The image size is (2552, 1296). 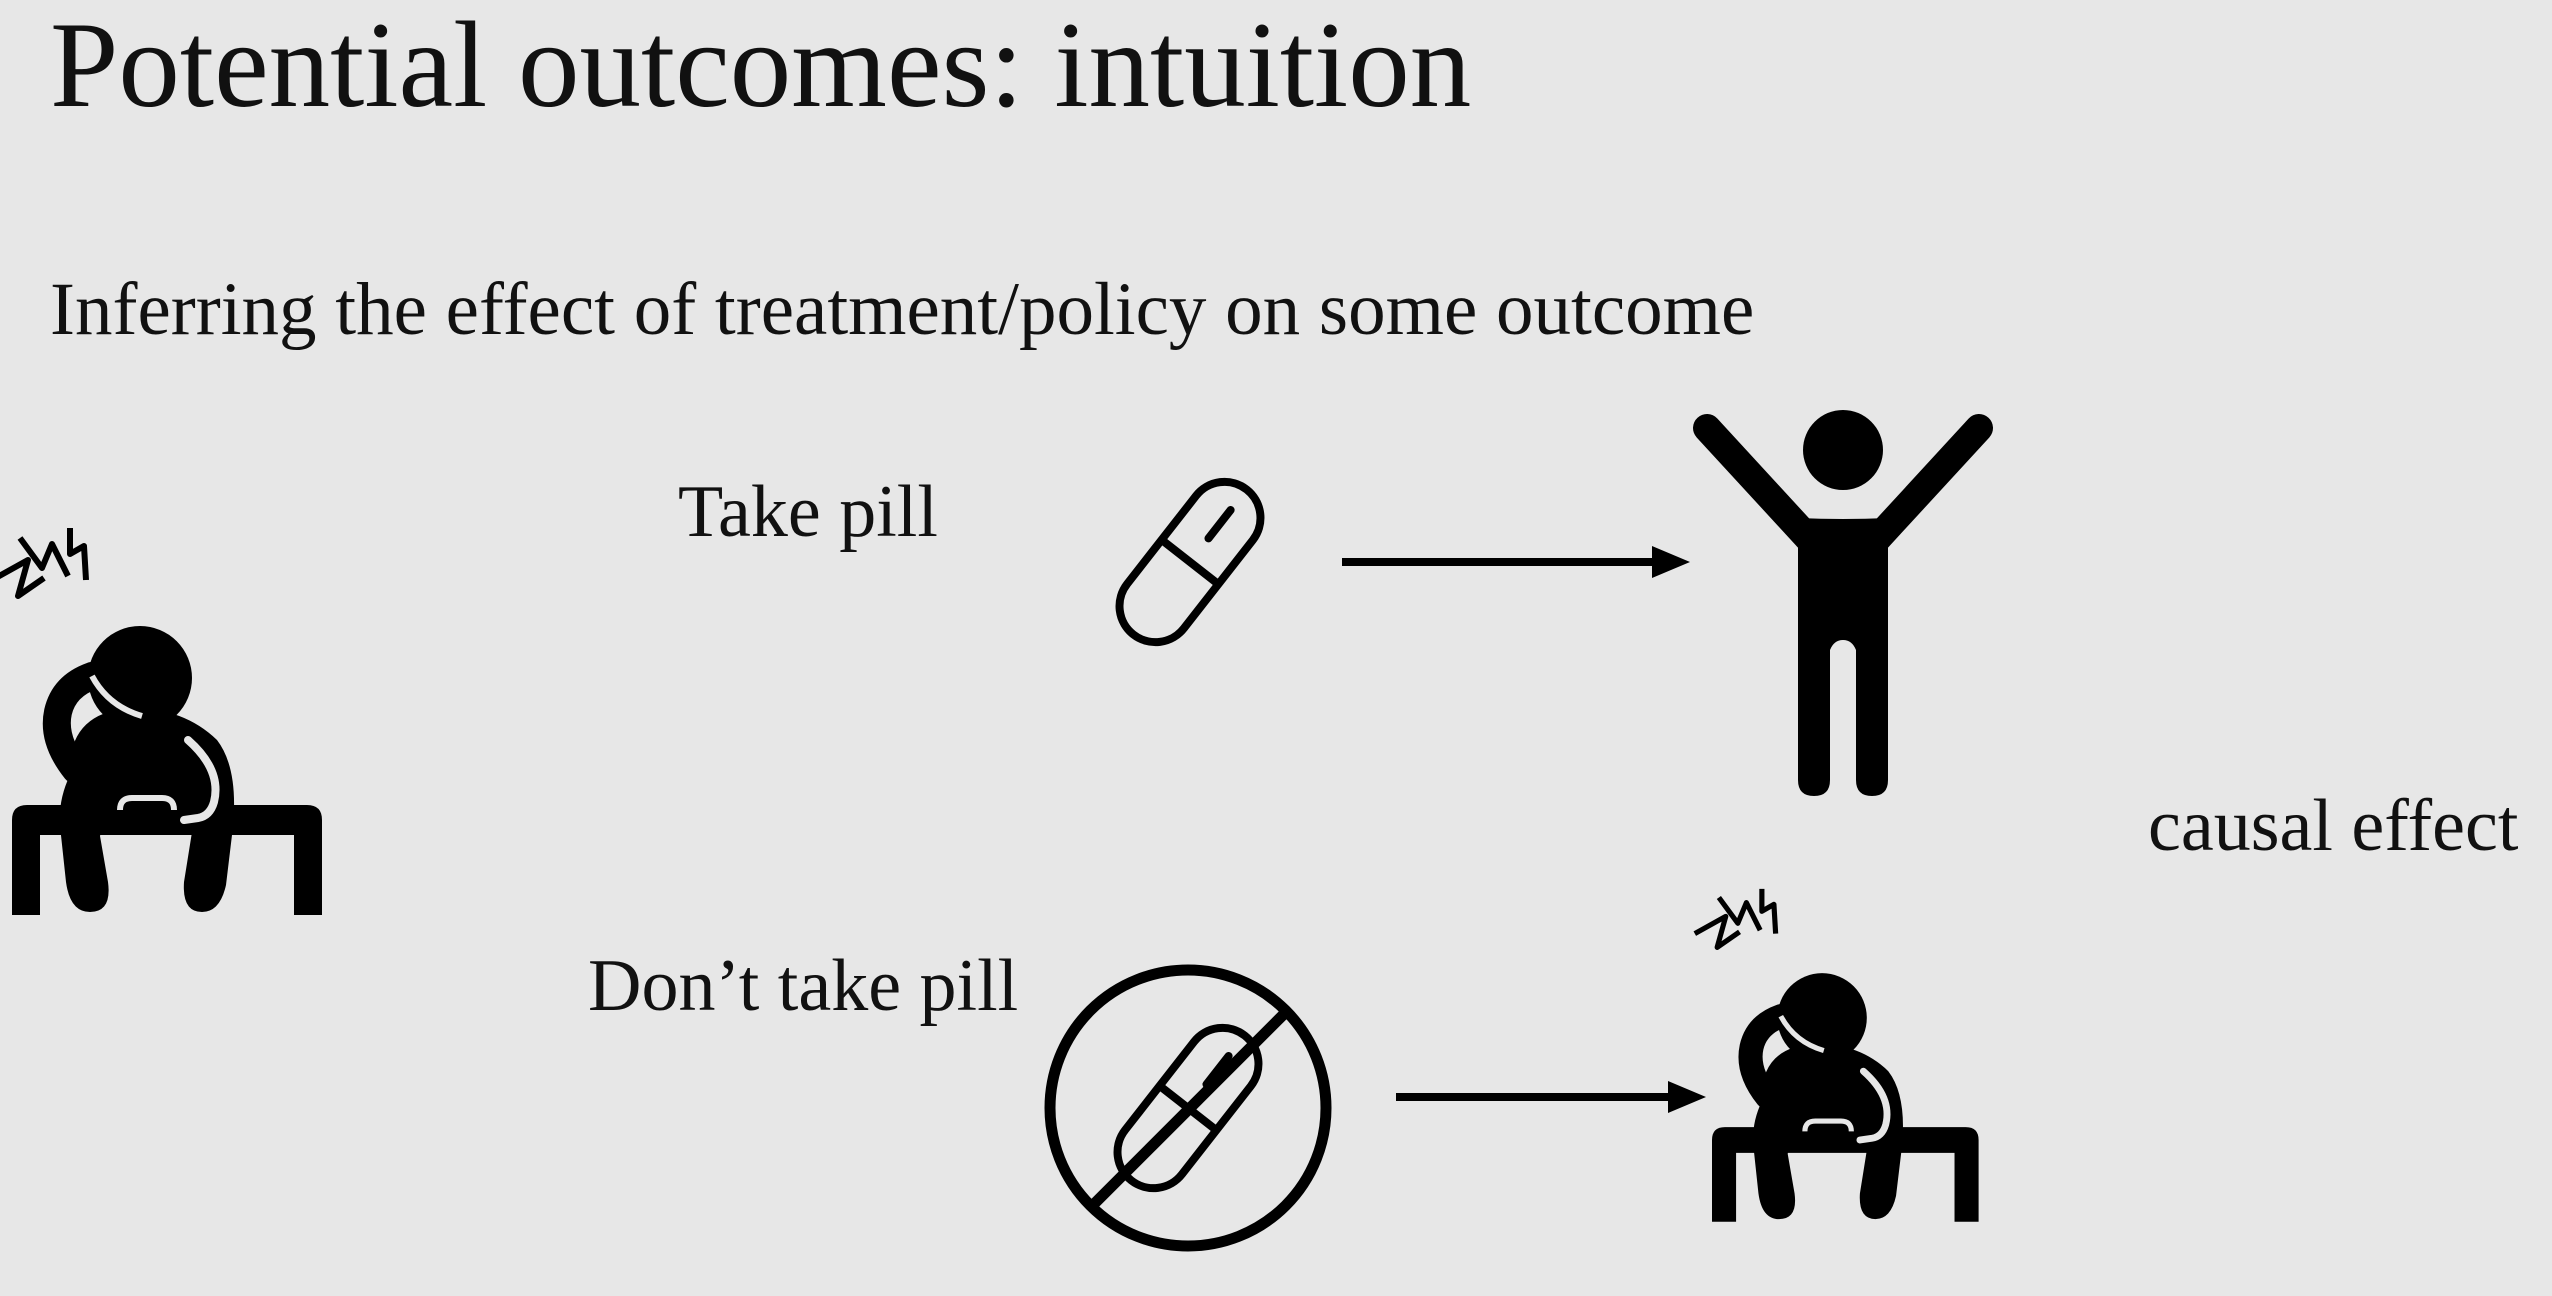 I want to click on subject-sick-person-icon, so click(x=161, y=721).